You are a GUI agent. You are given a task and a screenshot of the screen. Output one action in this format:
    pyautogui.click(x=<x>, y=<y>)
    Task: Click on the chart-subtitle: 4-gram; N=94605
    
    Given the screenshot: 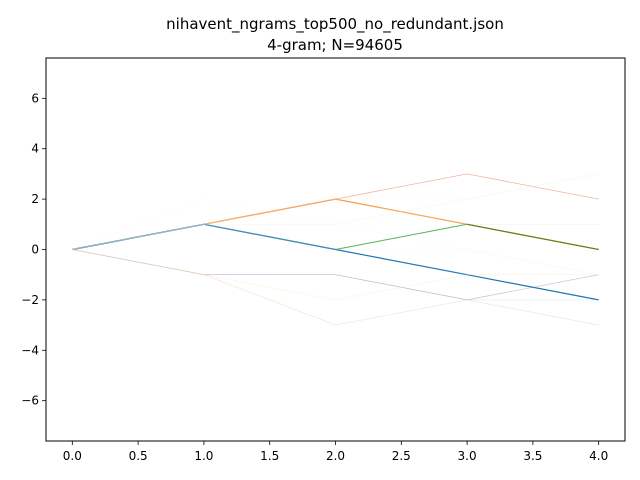 What is the action you would take?
    pyautogui.click(x=335, y=45)
    